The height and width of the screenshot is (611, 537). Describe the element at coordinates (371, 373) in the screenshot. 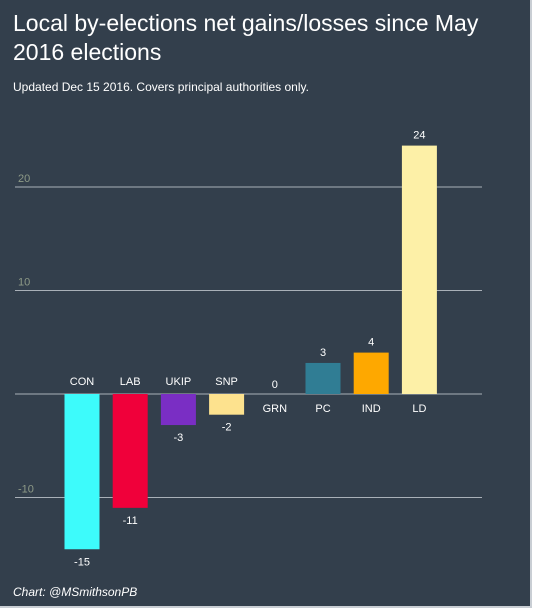

I see `bar-ind` at that location.